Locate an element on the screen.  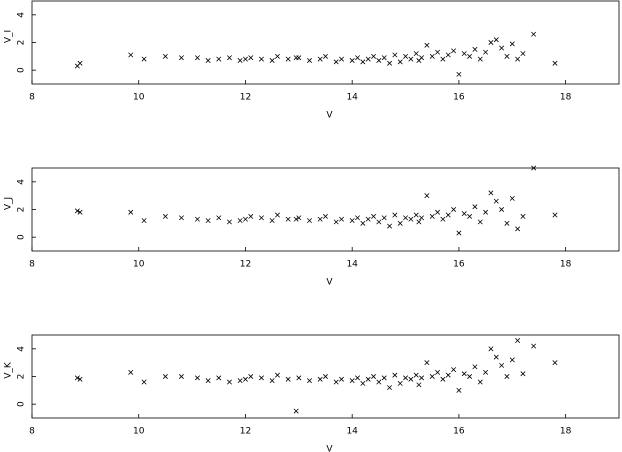
x-tick-label: 12 is located at coordinates (245, 432).